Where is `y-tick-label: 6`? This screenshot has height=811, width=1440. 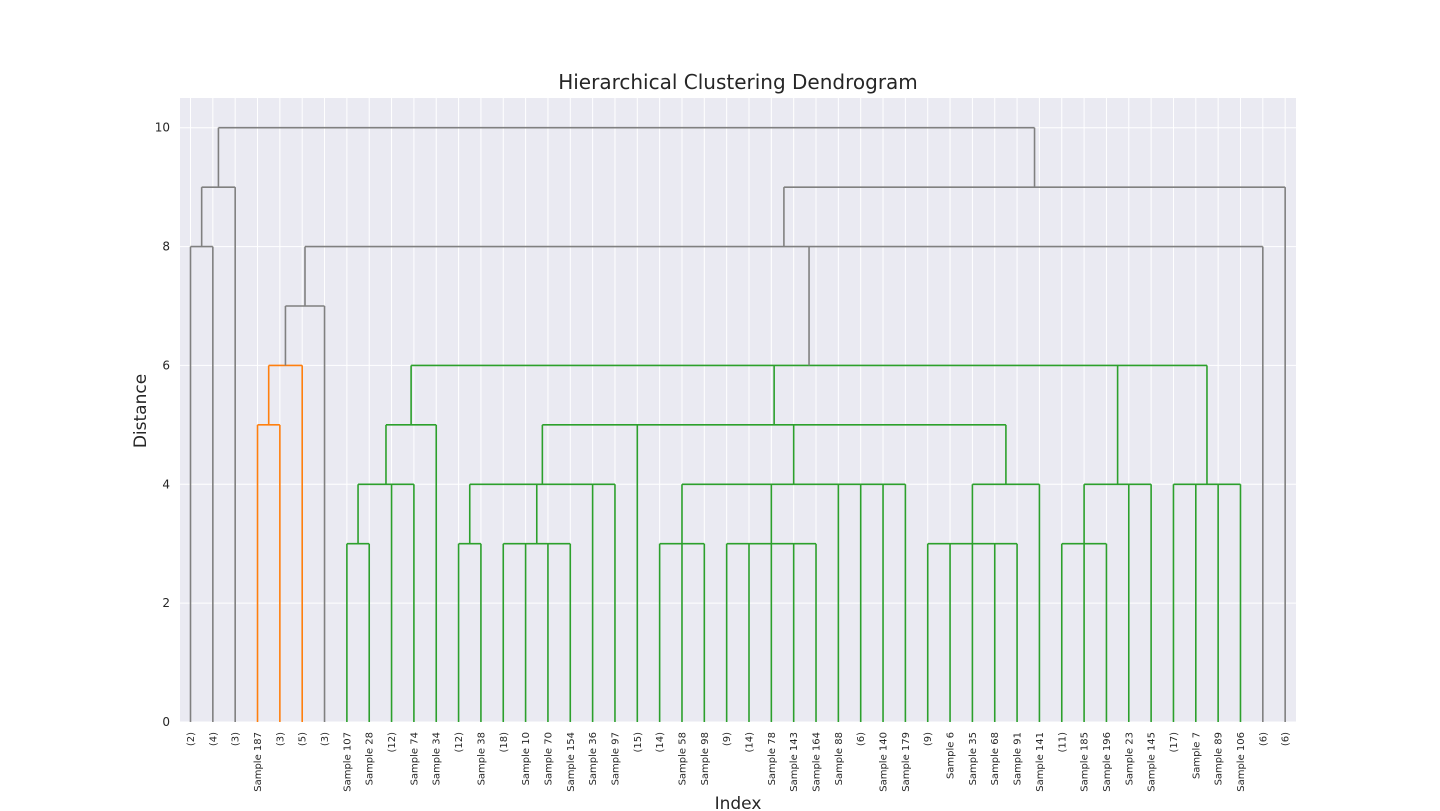 y-tick-label: 6 is located at coordinates (166, 365).